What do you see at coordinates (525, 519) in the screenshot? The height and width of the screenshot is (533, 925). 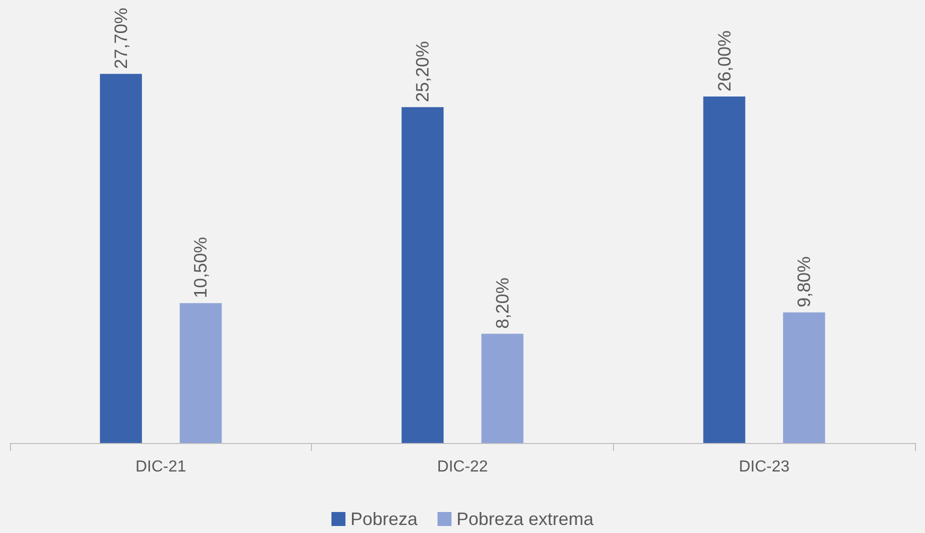 I see `legend-label: Pobreza extrema` at bounding box center [525, 519].